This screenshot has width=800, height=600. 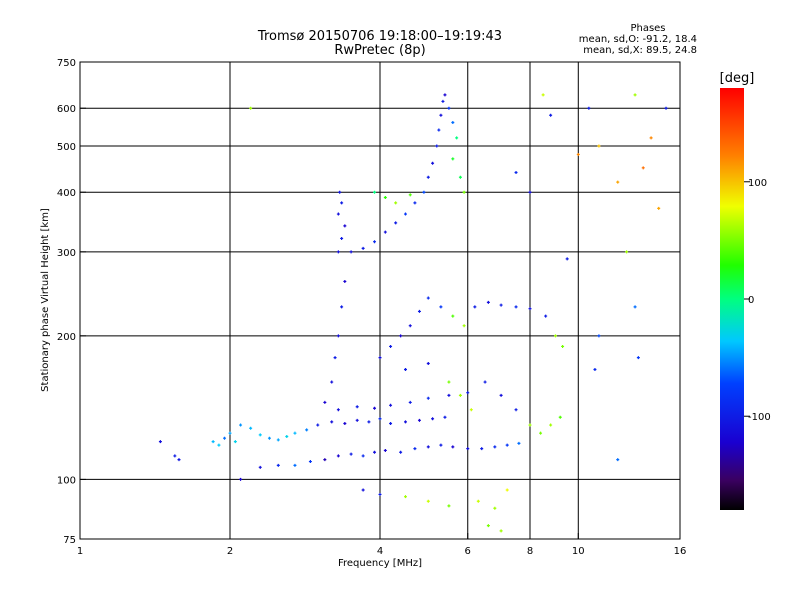 I want to click on chart-title: Tromsø 20150706 19:18:00–19:19:43, so click(x=379, y=36).